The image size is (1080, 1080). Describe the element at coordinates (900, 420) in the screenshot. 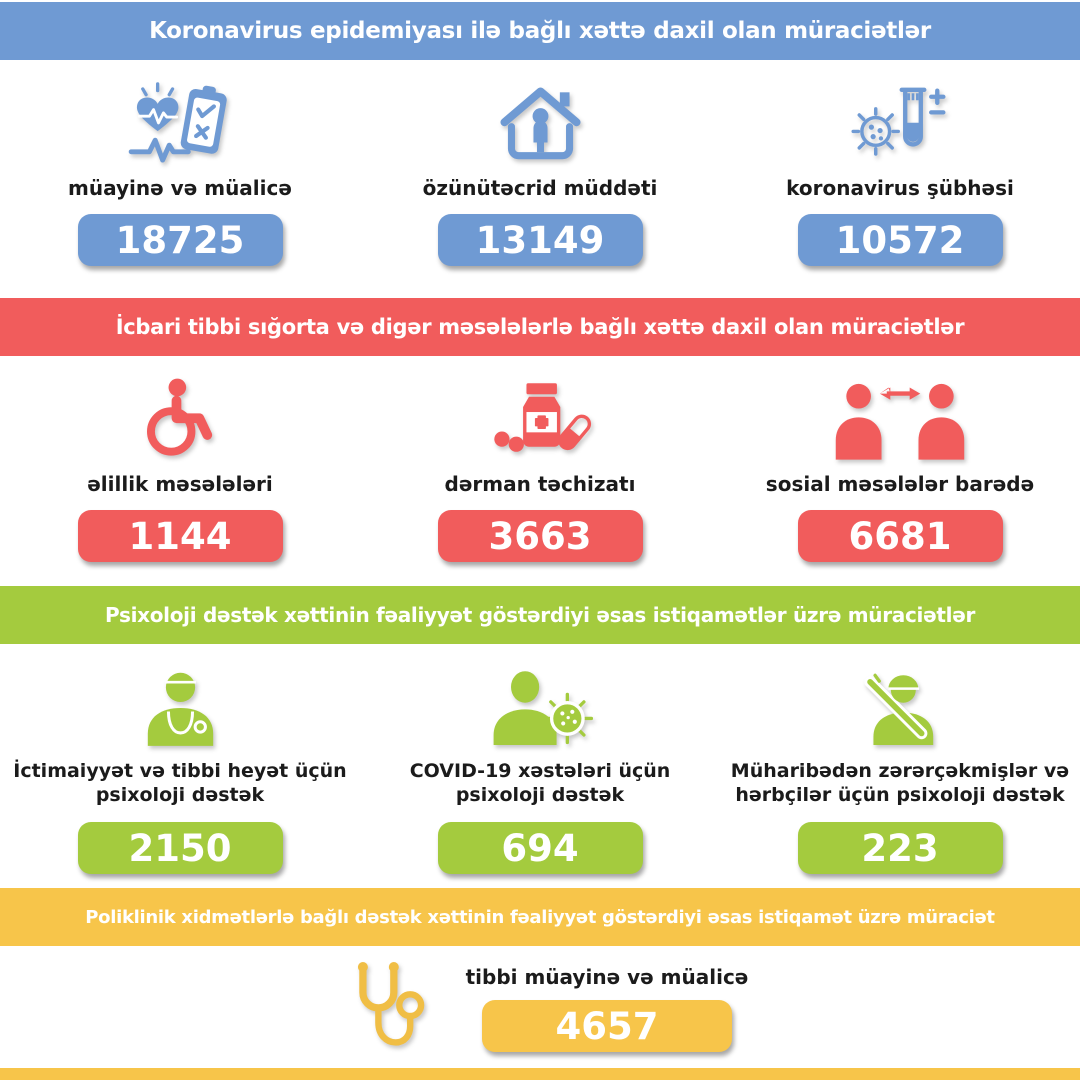

I see `social-distance-icon` at that location.